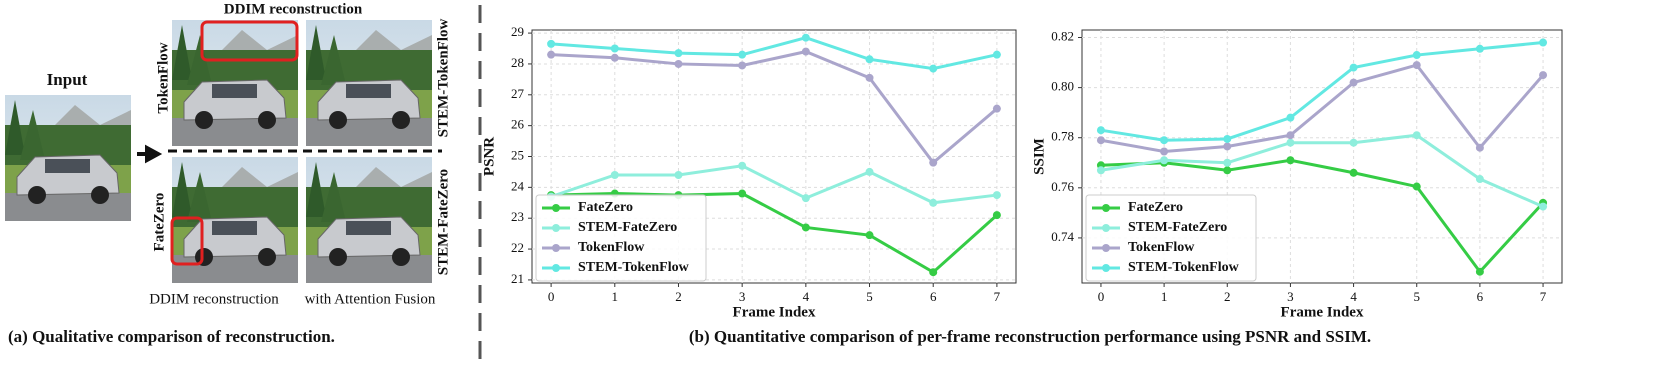  What do you see at coordinates (163, 77) in the screenshot?
I see `row-label: TokenFlow` at bounding box center [163, 77].